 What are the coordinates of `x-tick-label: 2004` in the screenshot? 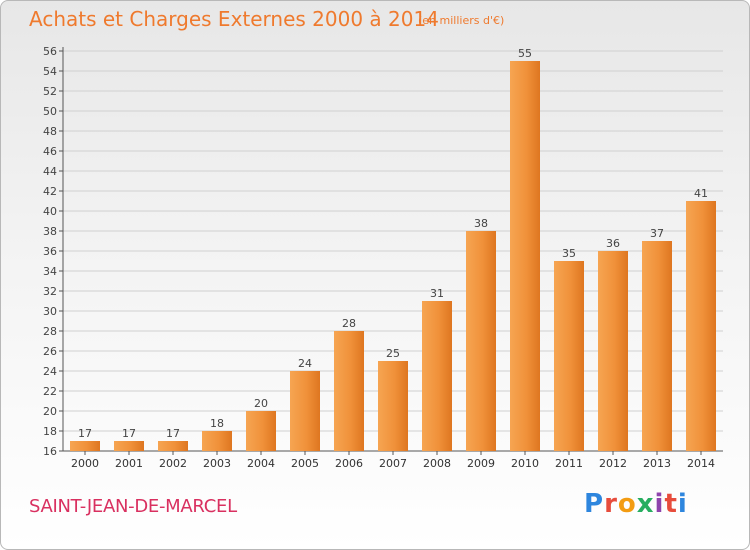 It's located at (261, 463).